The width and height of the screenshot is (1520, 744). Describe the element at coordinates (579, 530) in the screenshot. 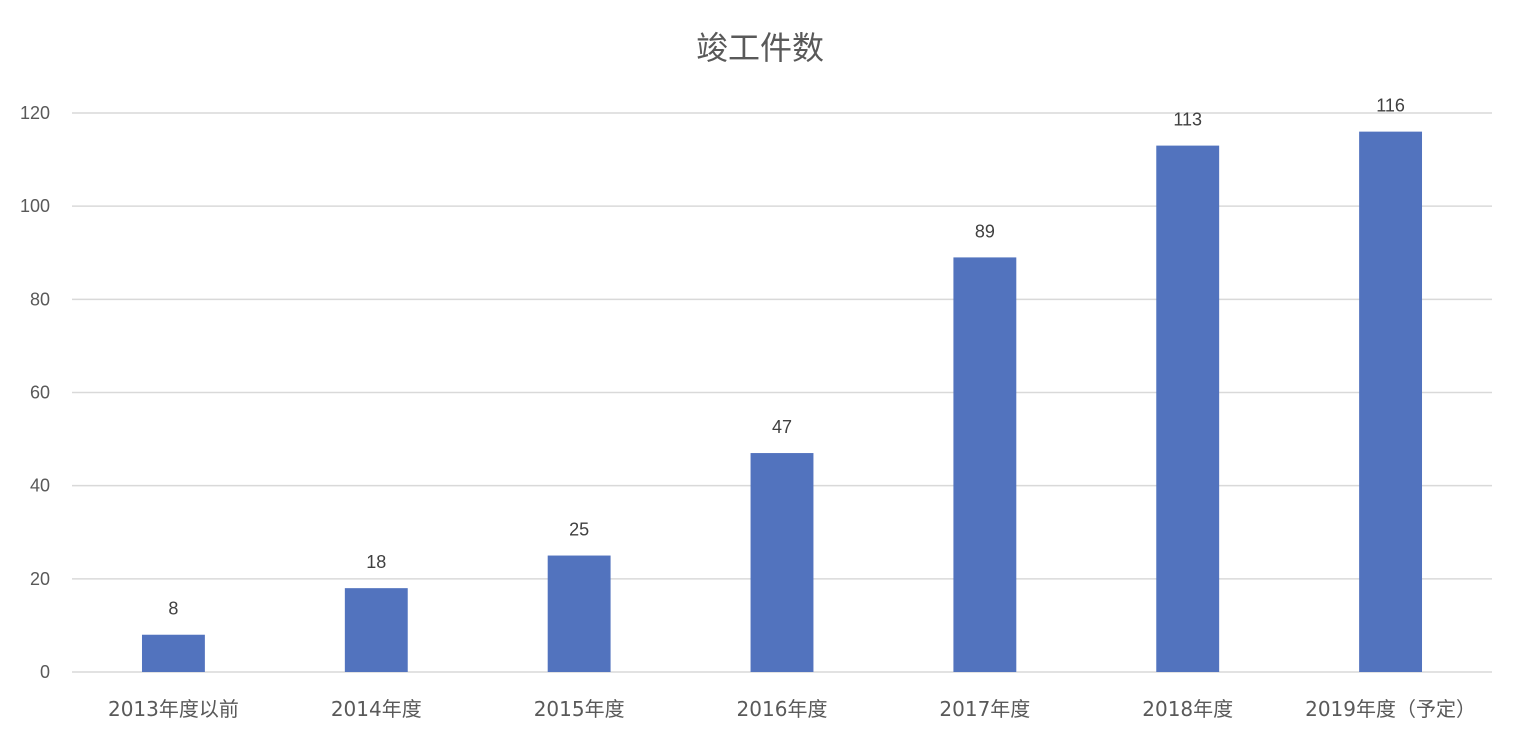

I see `data-label: 25` at that location.